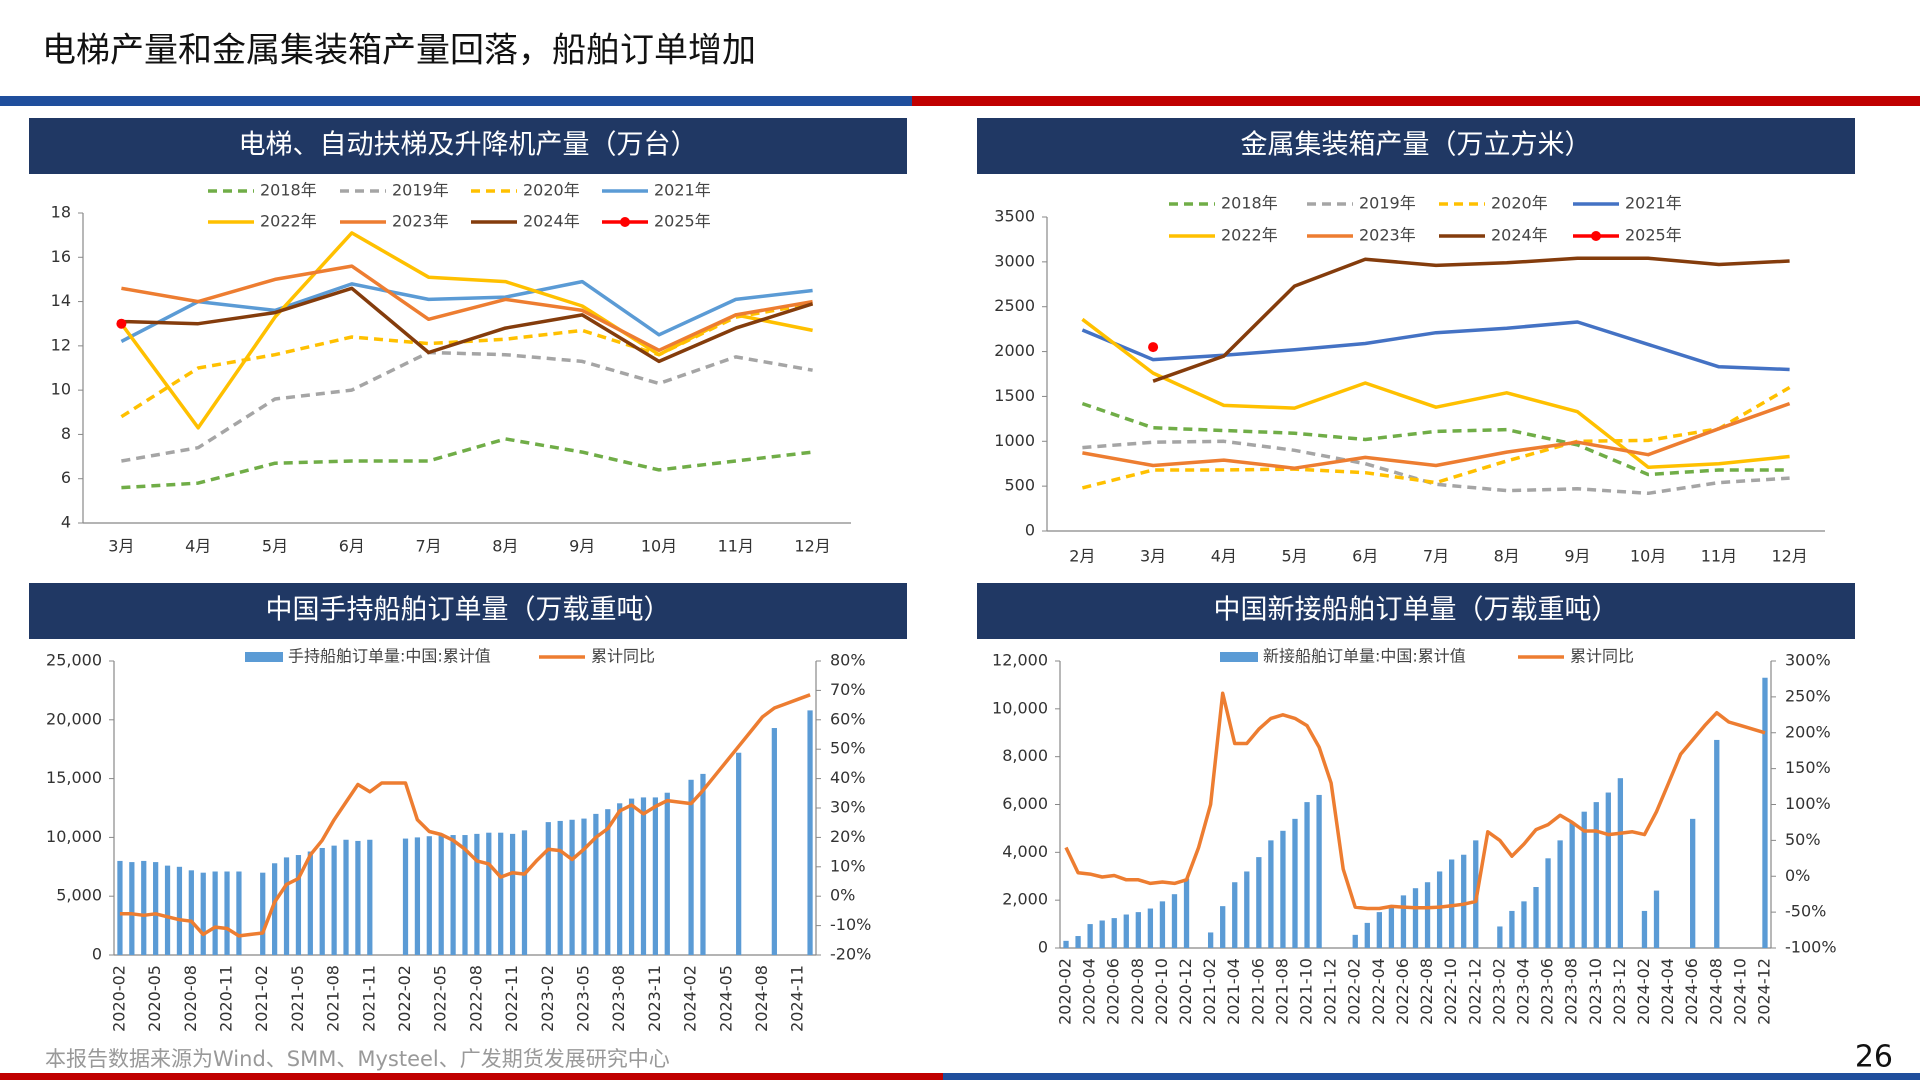  Describe the element at coordinates (198, 546) in the screenshot. I see `x-tick-label: 4月` at that location.